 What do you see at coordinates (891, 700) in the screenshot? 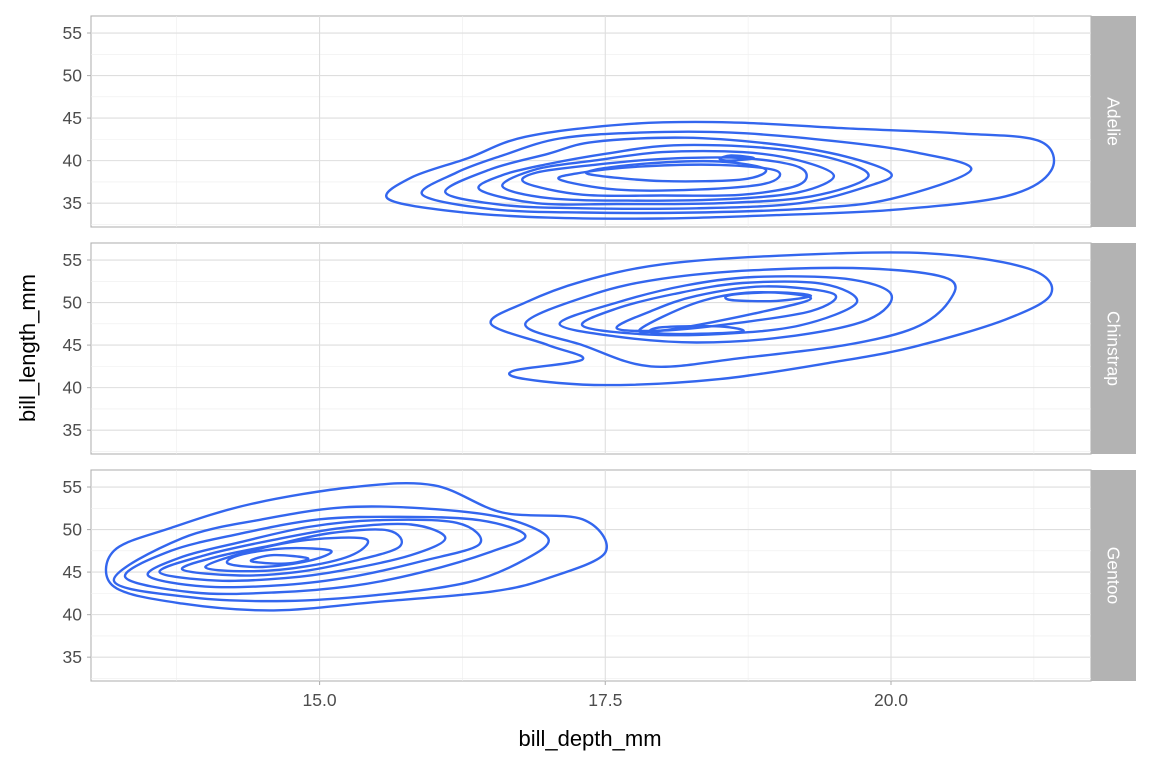
I see `x-tick-label: 20.0` at bounding box center [891, 700].